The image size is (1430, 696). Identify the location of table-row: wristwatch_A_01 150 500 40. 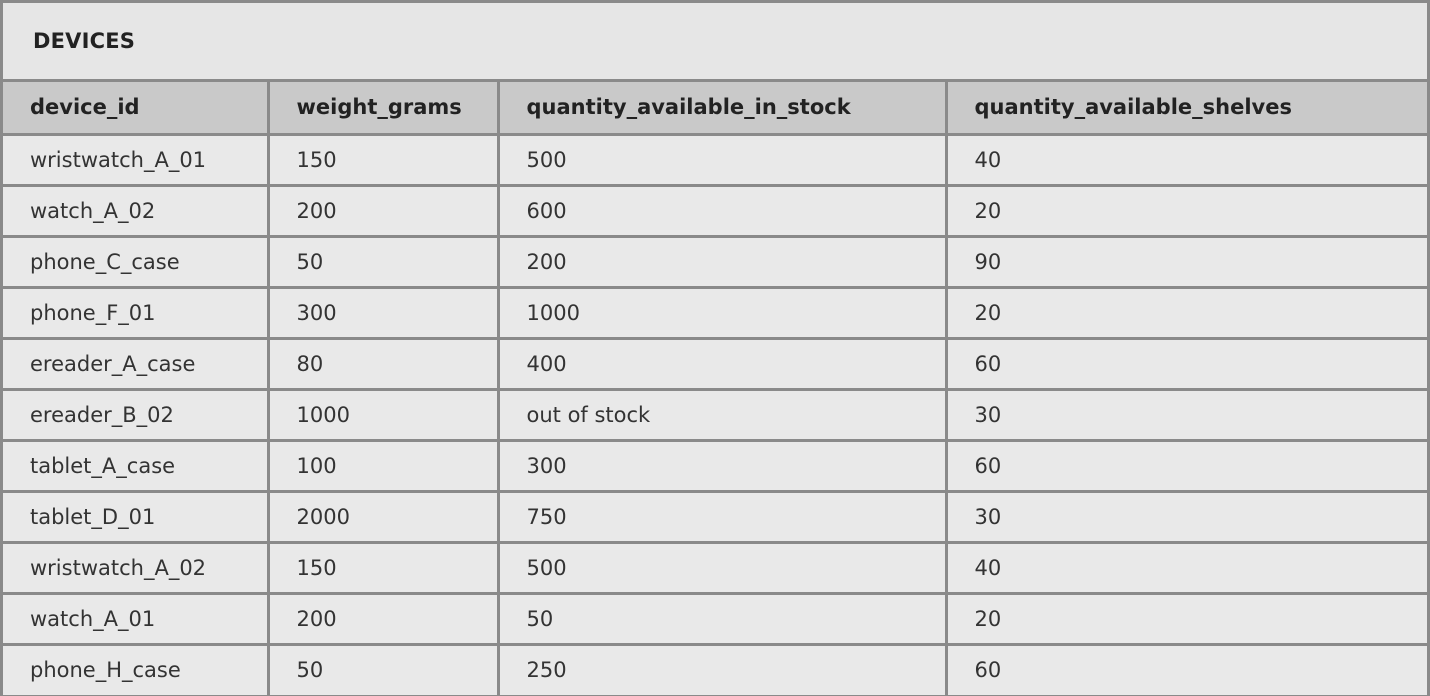
(715, 159).